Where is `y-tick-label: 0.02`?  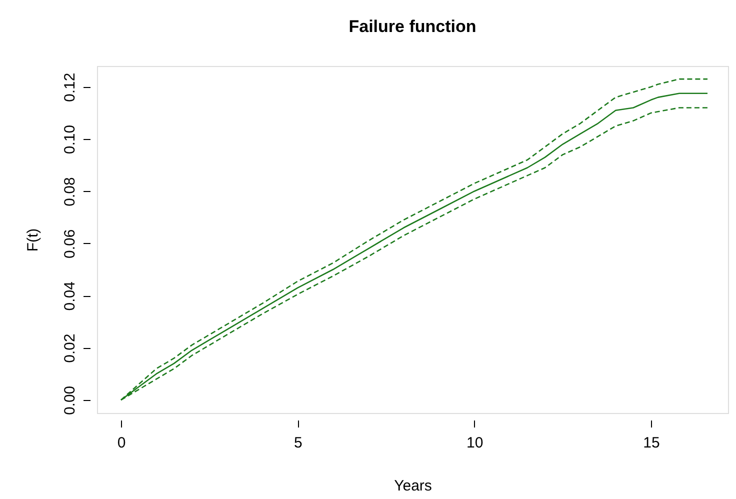
y-tick-label: 0.02 is located at coordinates (70, 348).